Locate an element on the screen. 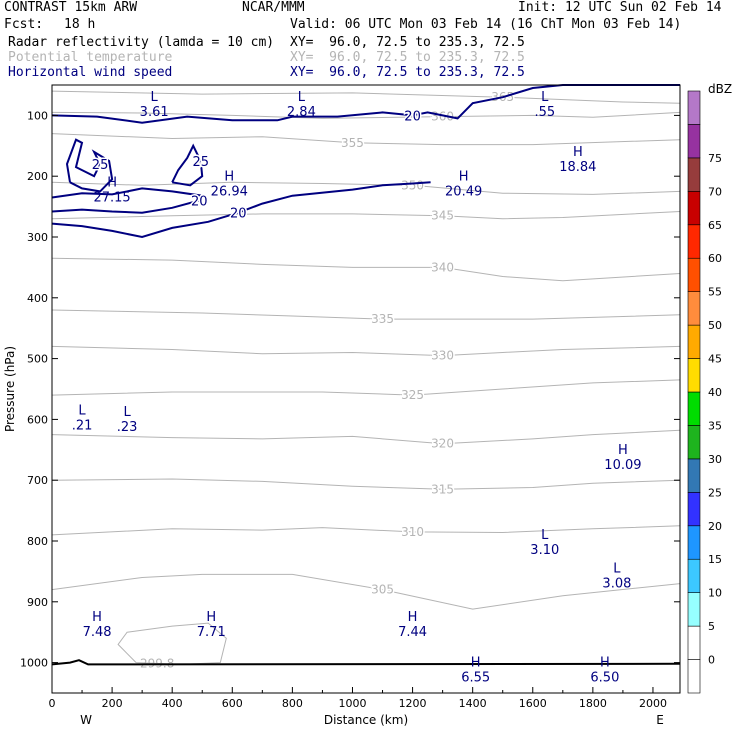 This screenshot has height=740, width=740. forecast-hour: 18 h is located at coordinates (80, 24).